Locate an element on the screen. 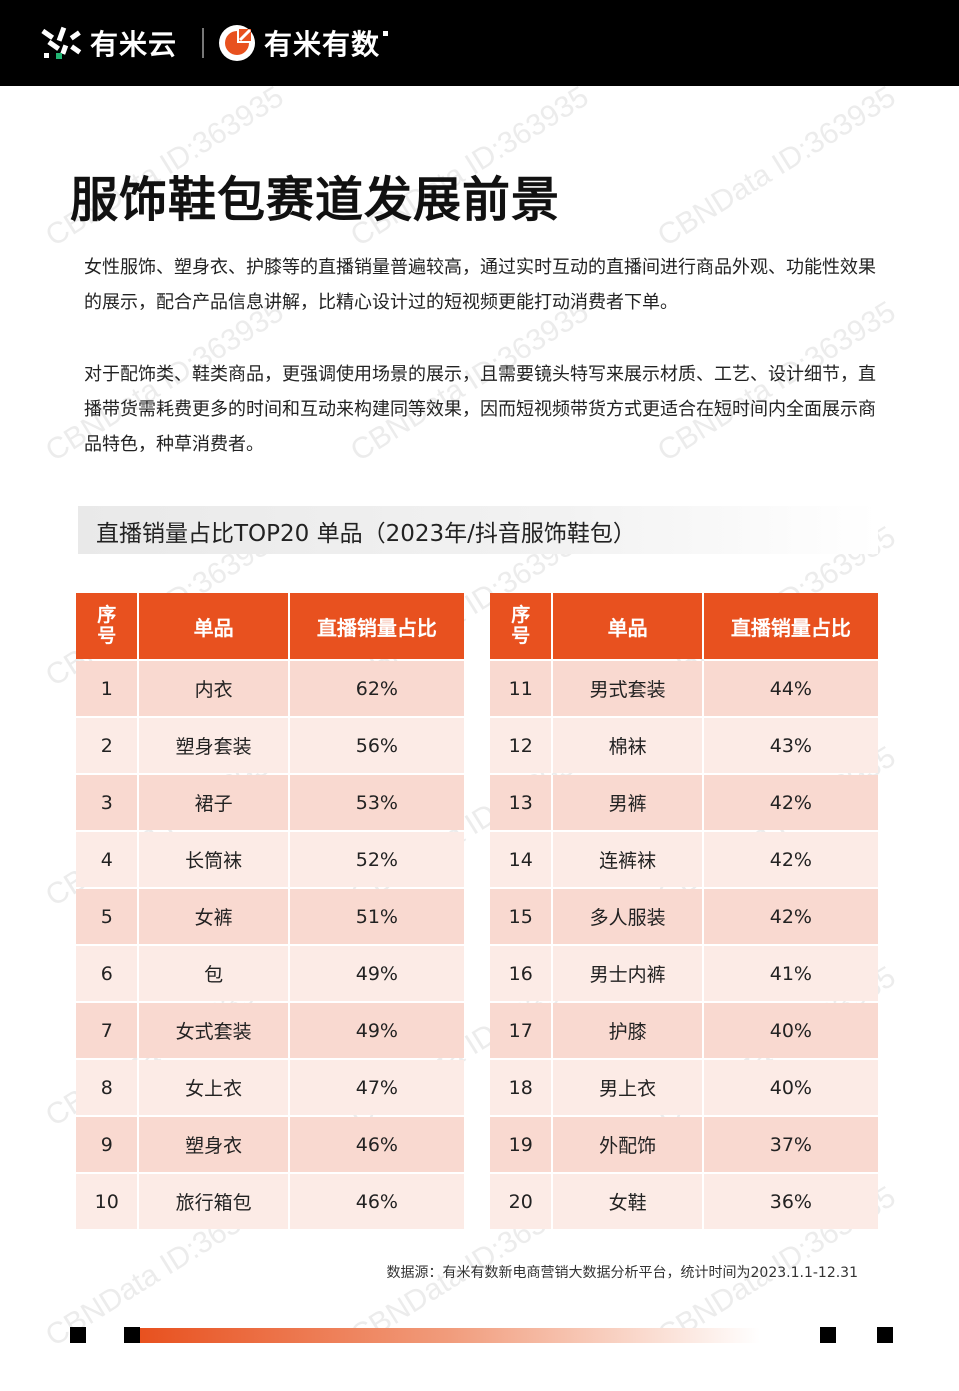  cell-rank: 12 is located at coordinates (522, 745).